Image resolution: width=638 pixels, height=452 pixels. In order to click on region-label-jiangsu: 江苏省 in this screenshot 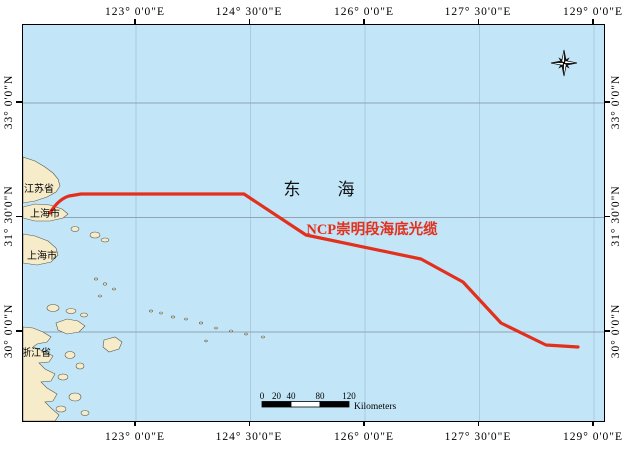, I will do `click(39, 188)`.